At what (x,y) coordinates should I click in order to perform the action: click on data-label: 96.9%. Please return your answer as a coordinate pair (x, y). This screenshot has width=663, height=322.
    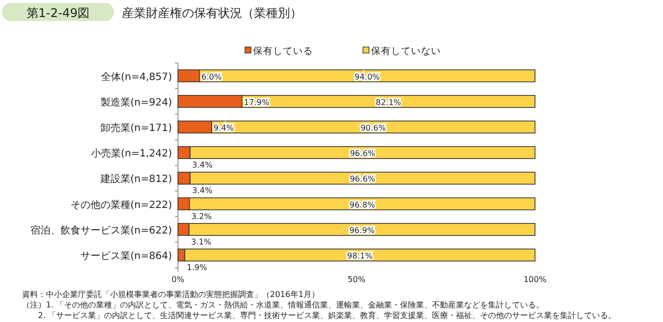
    Looking at the image, I should click on (362, 230).